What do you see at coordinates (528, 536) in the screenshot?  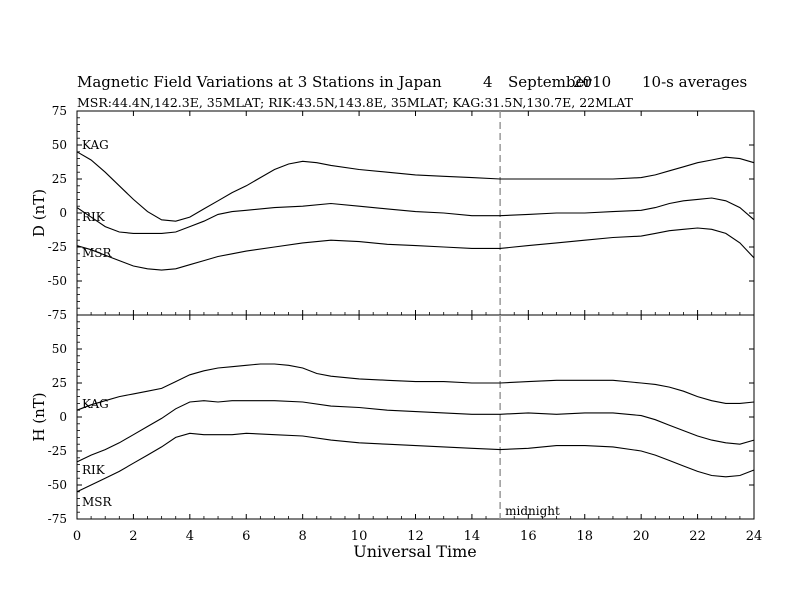 I see `x-tick-label: 16` at bounding box center [528, 536].